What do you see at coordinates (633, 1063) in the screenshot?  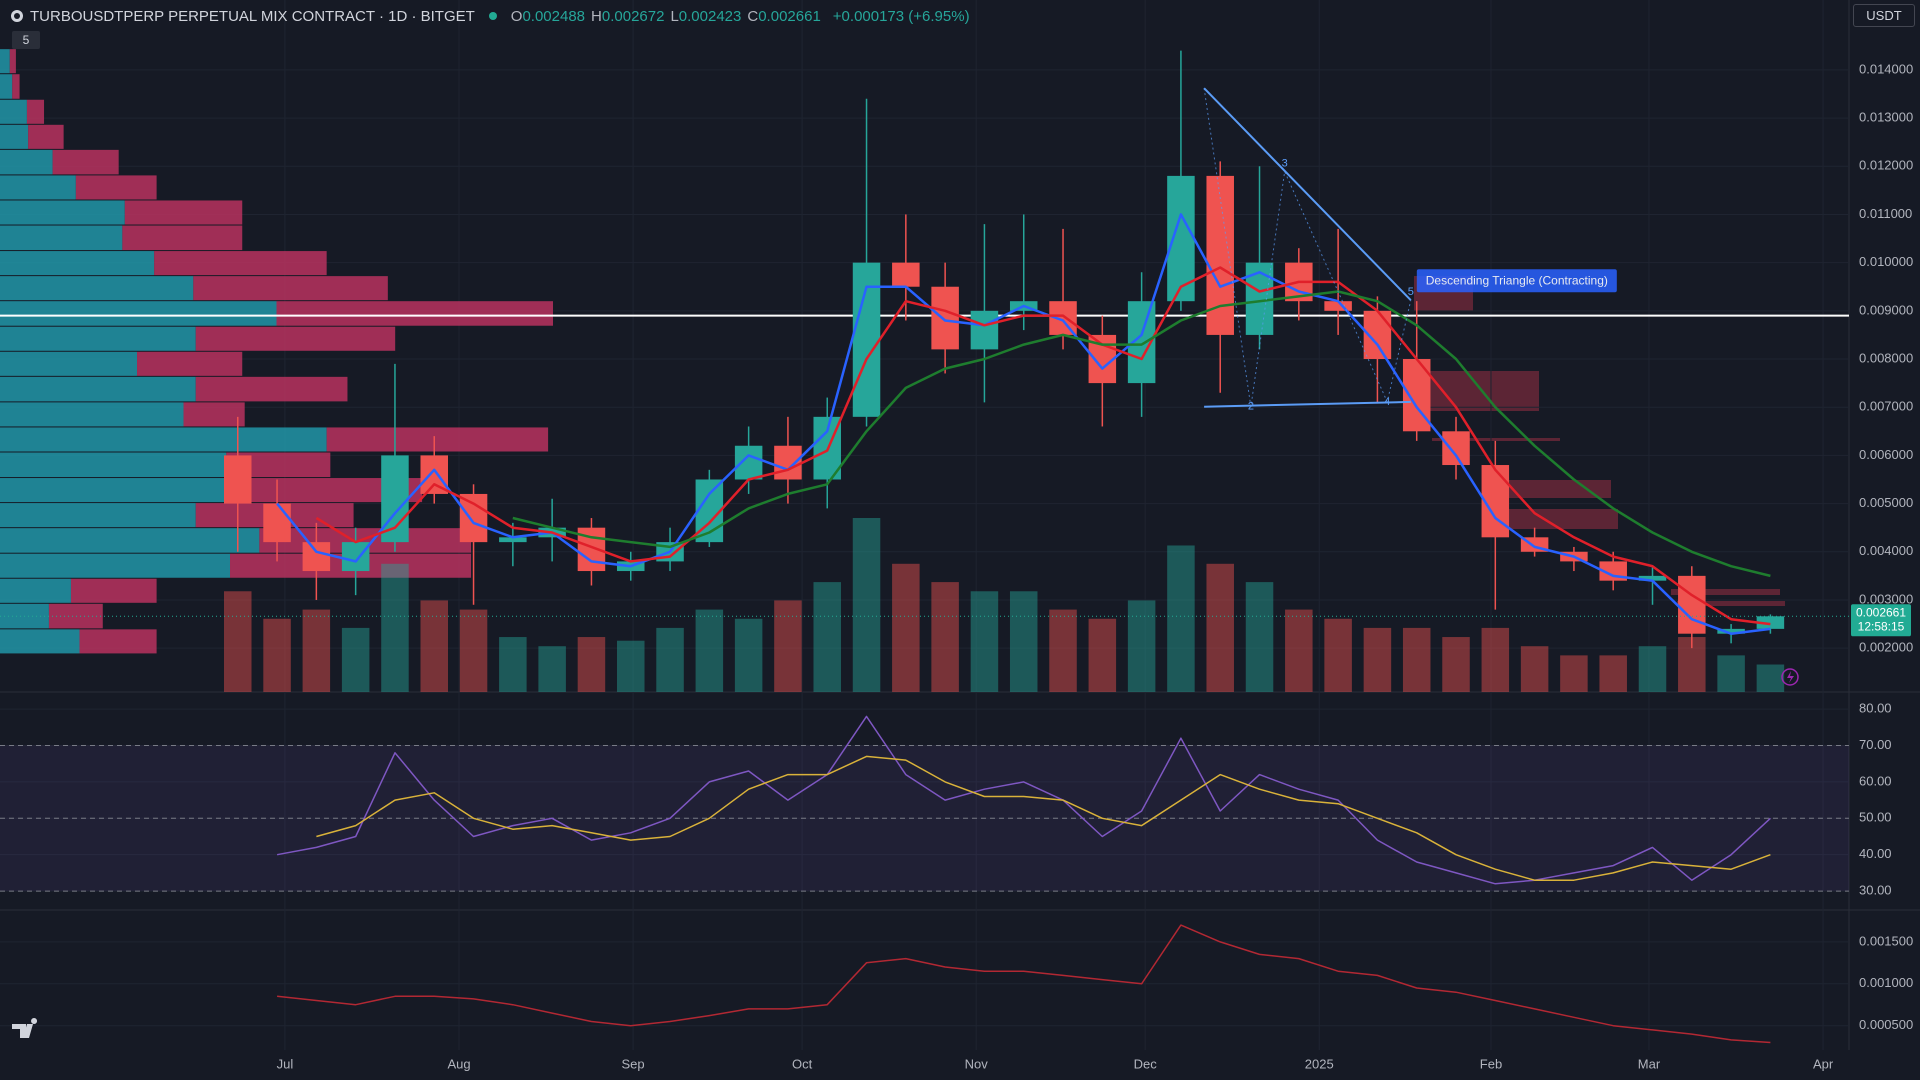 I see `x-tick-label: Sep` at bounding box center [633, 1063].